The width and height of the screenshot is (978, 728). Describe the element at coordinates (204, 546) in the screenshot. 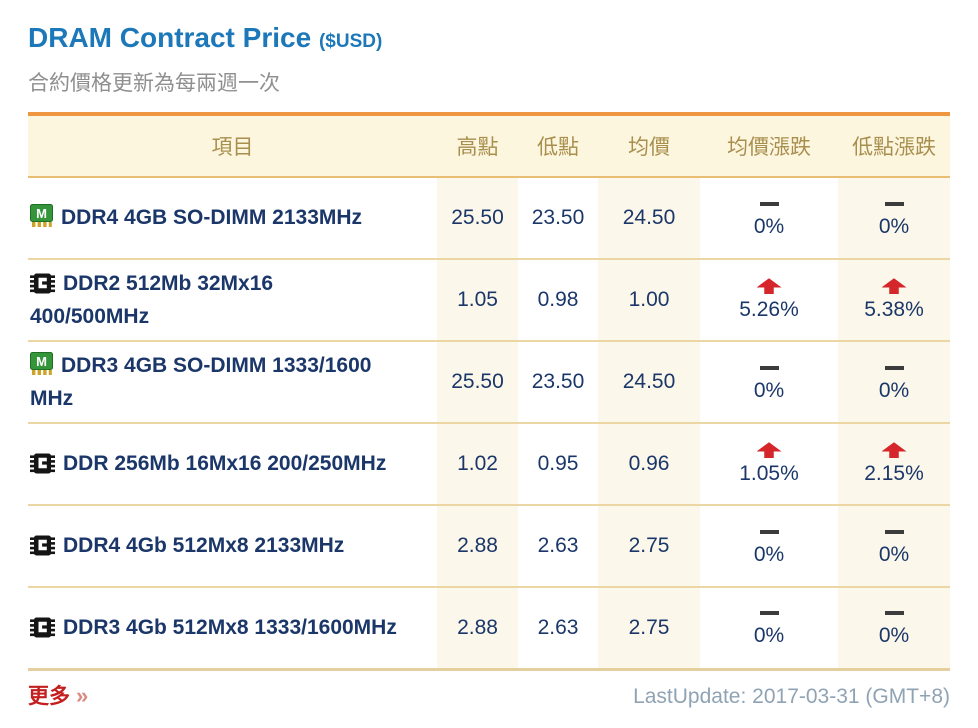

I see `product-name: DDR4 4Gb 512Mx8 2133MHz` at that location.